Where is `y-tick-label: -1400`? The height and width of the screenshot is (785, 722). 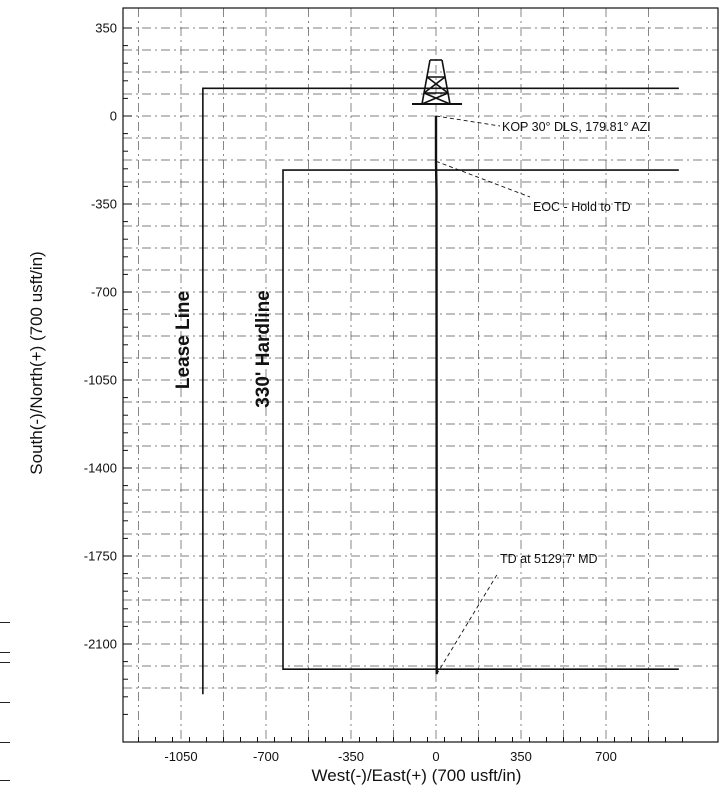
y-tick-label: -1400 is located at coordinates (100, 468).